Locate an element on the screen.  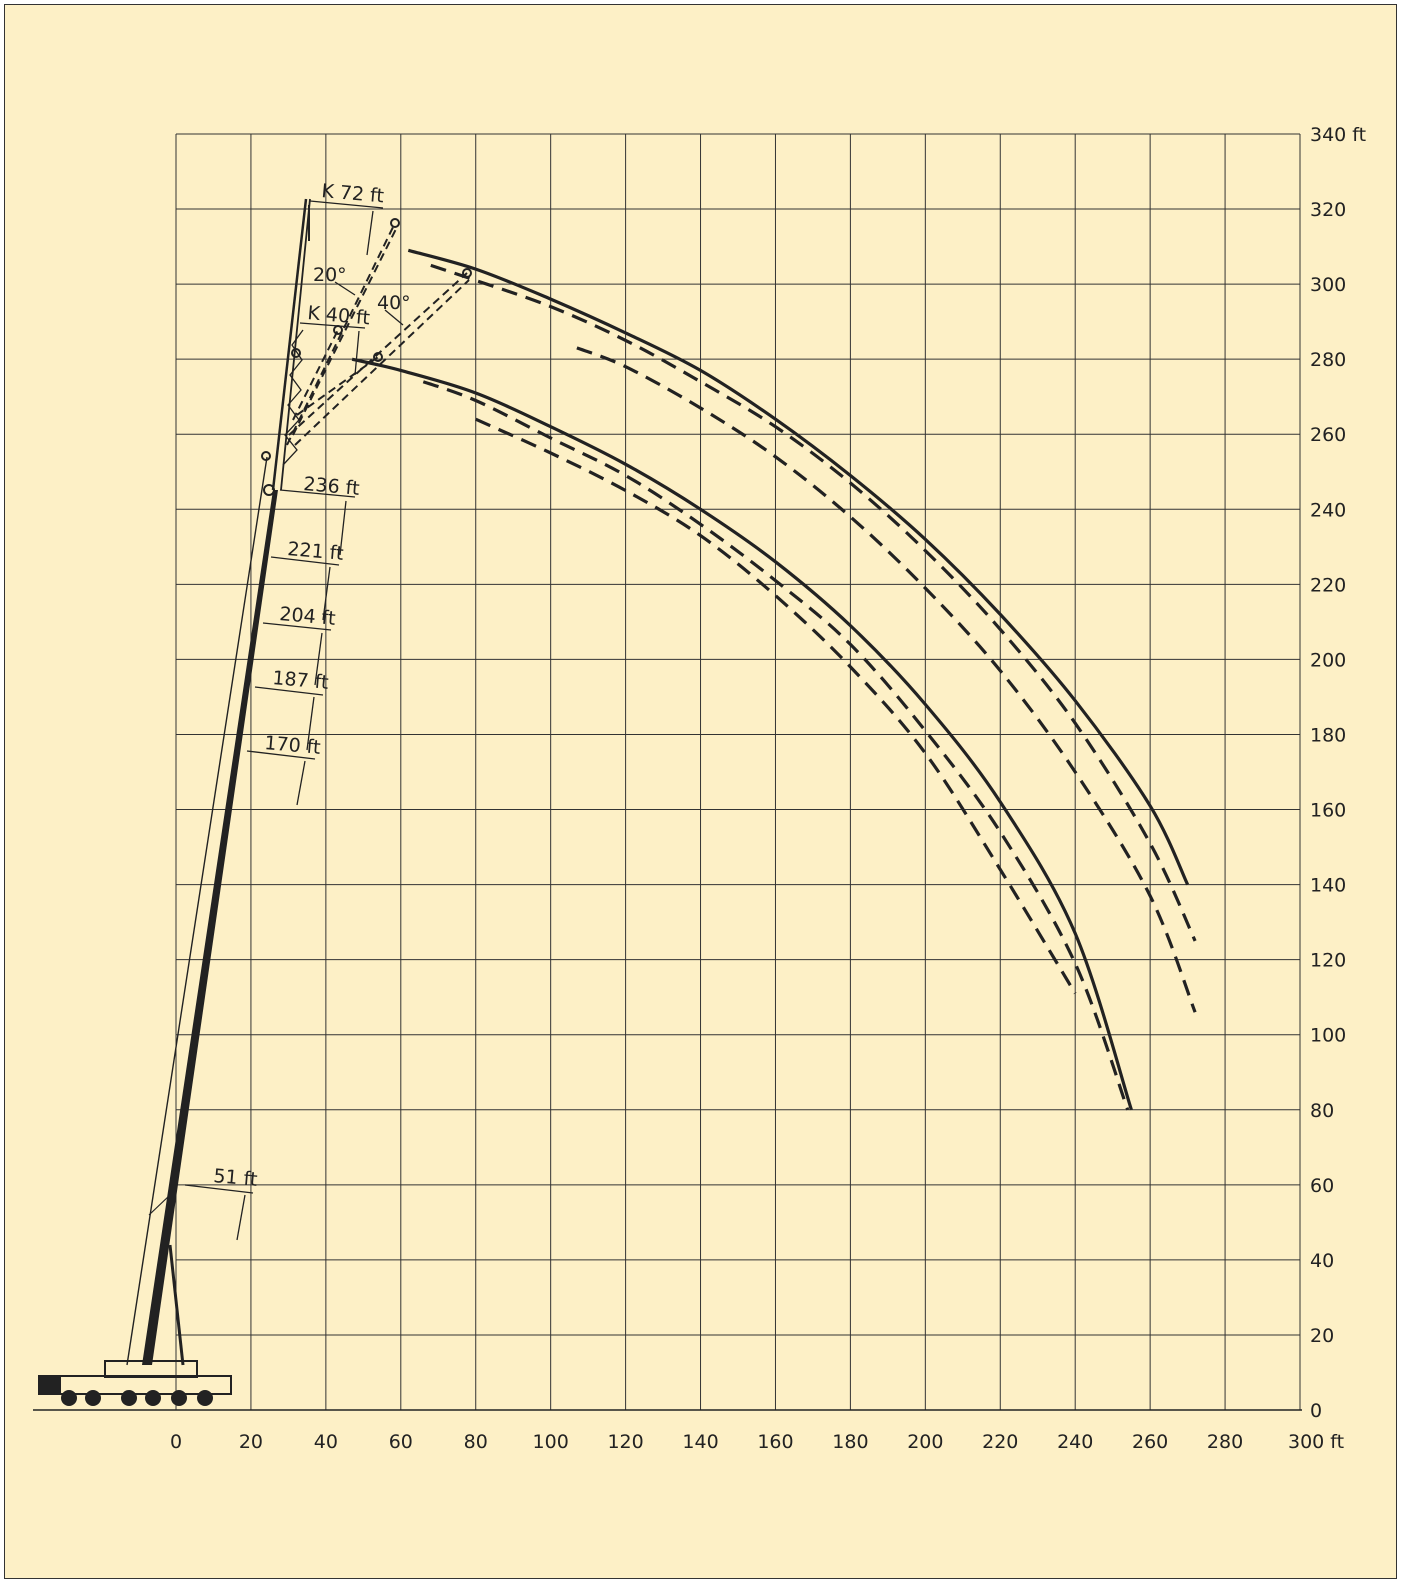
x-tick-label: 220 is located at coordinates (1000, 1442).